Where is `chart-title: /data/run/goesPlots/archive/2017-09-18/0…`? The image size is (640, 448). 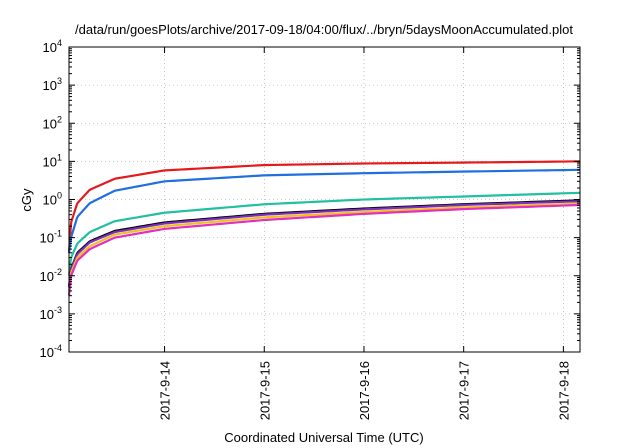 chart-title: /data/run/goesPlots/archive/2017-09-18/0… is located at coordinates (324, 29).